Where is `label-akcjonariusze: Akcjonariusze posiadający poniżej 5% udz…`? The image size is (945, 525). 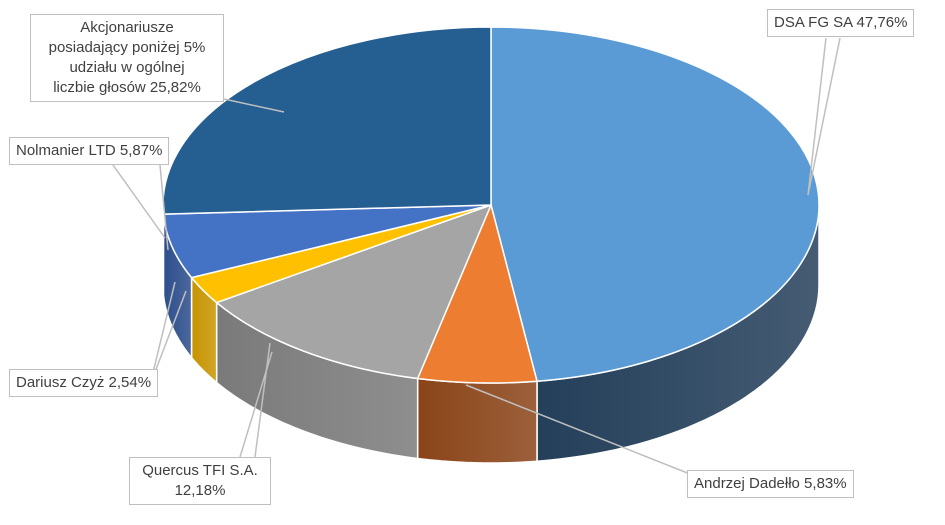
label-akcjonariusze: Akcjonariusze posiadający poniżej 5% udz… is located at coordinates (127, 58).